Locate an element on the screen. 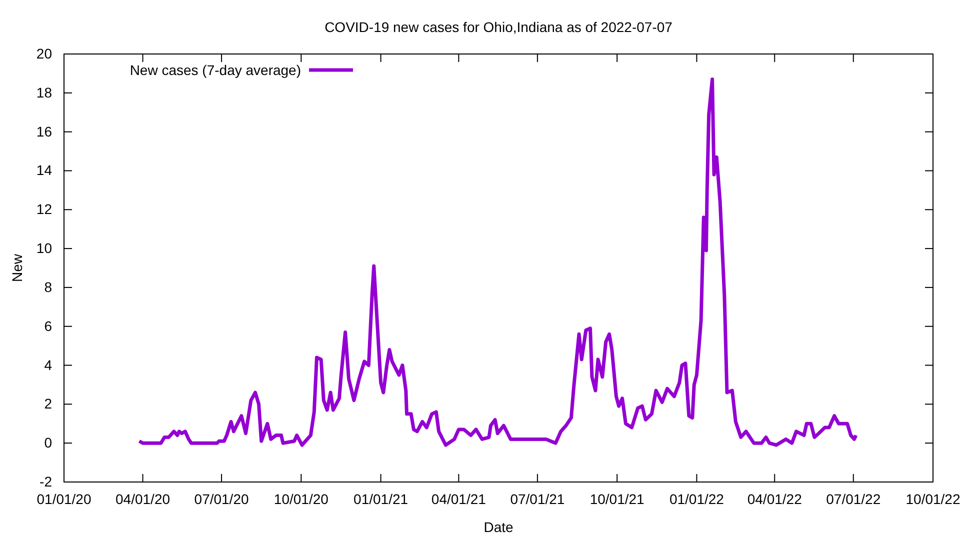 The width and height of the screenshot is (960, 540). chart-title: COVID-19 new cases for Ohio,Indiana as of 2022-07-07 is located at coordinates (498, 27).